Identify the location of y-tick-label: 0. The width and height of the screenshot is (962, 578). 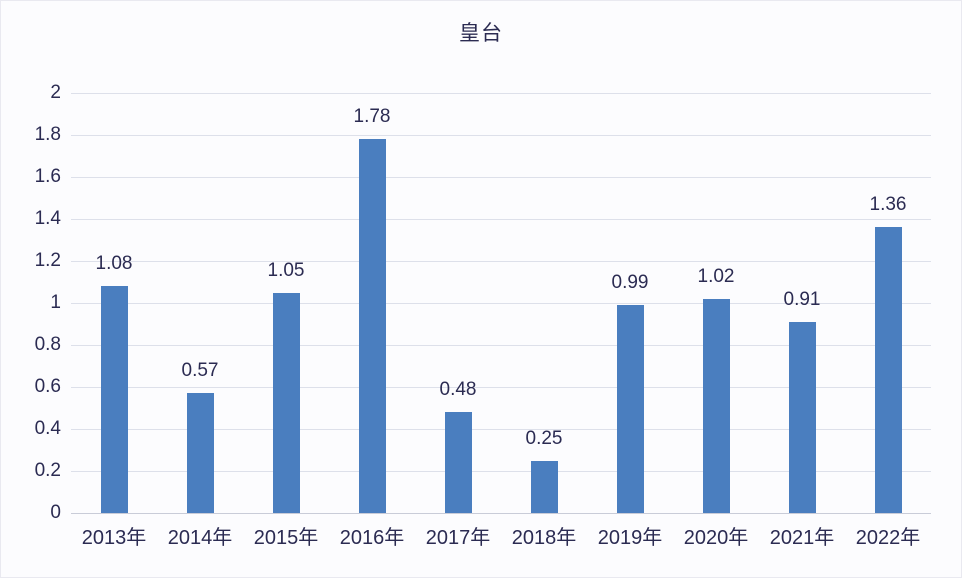
(55, 512).